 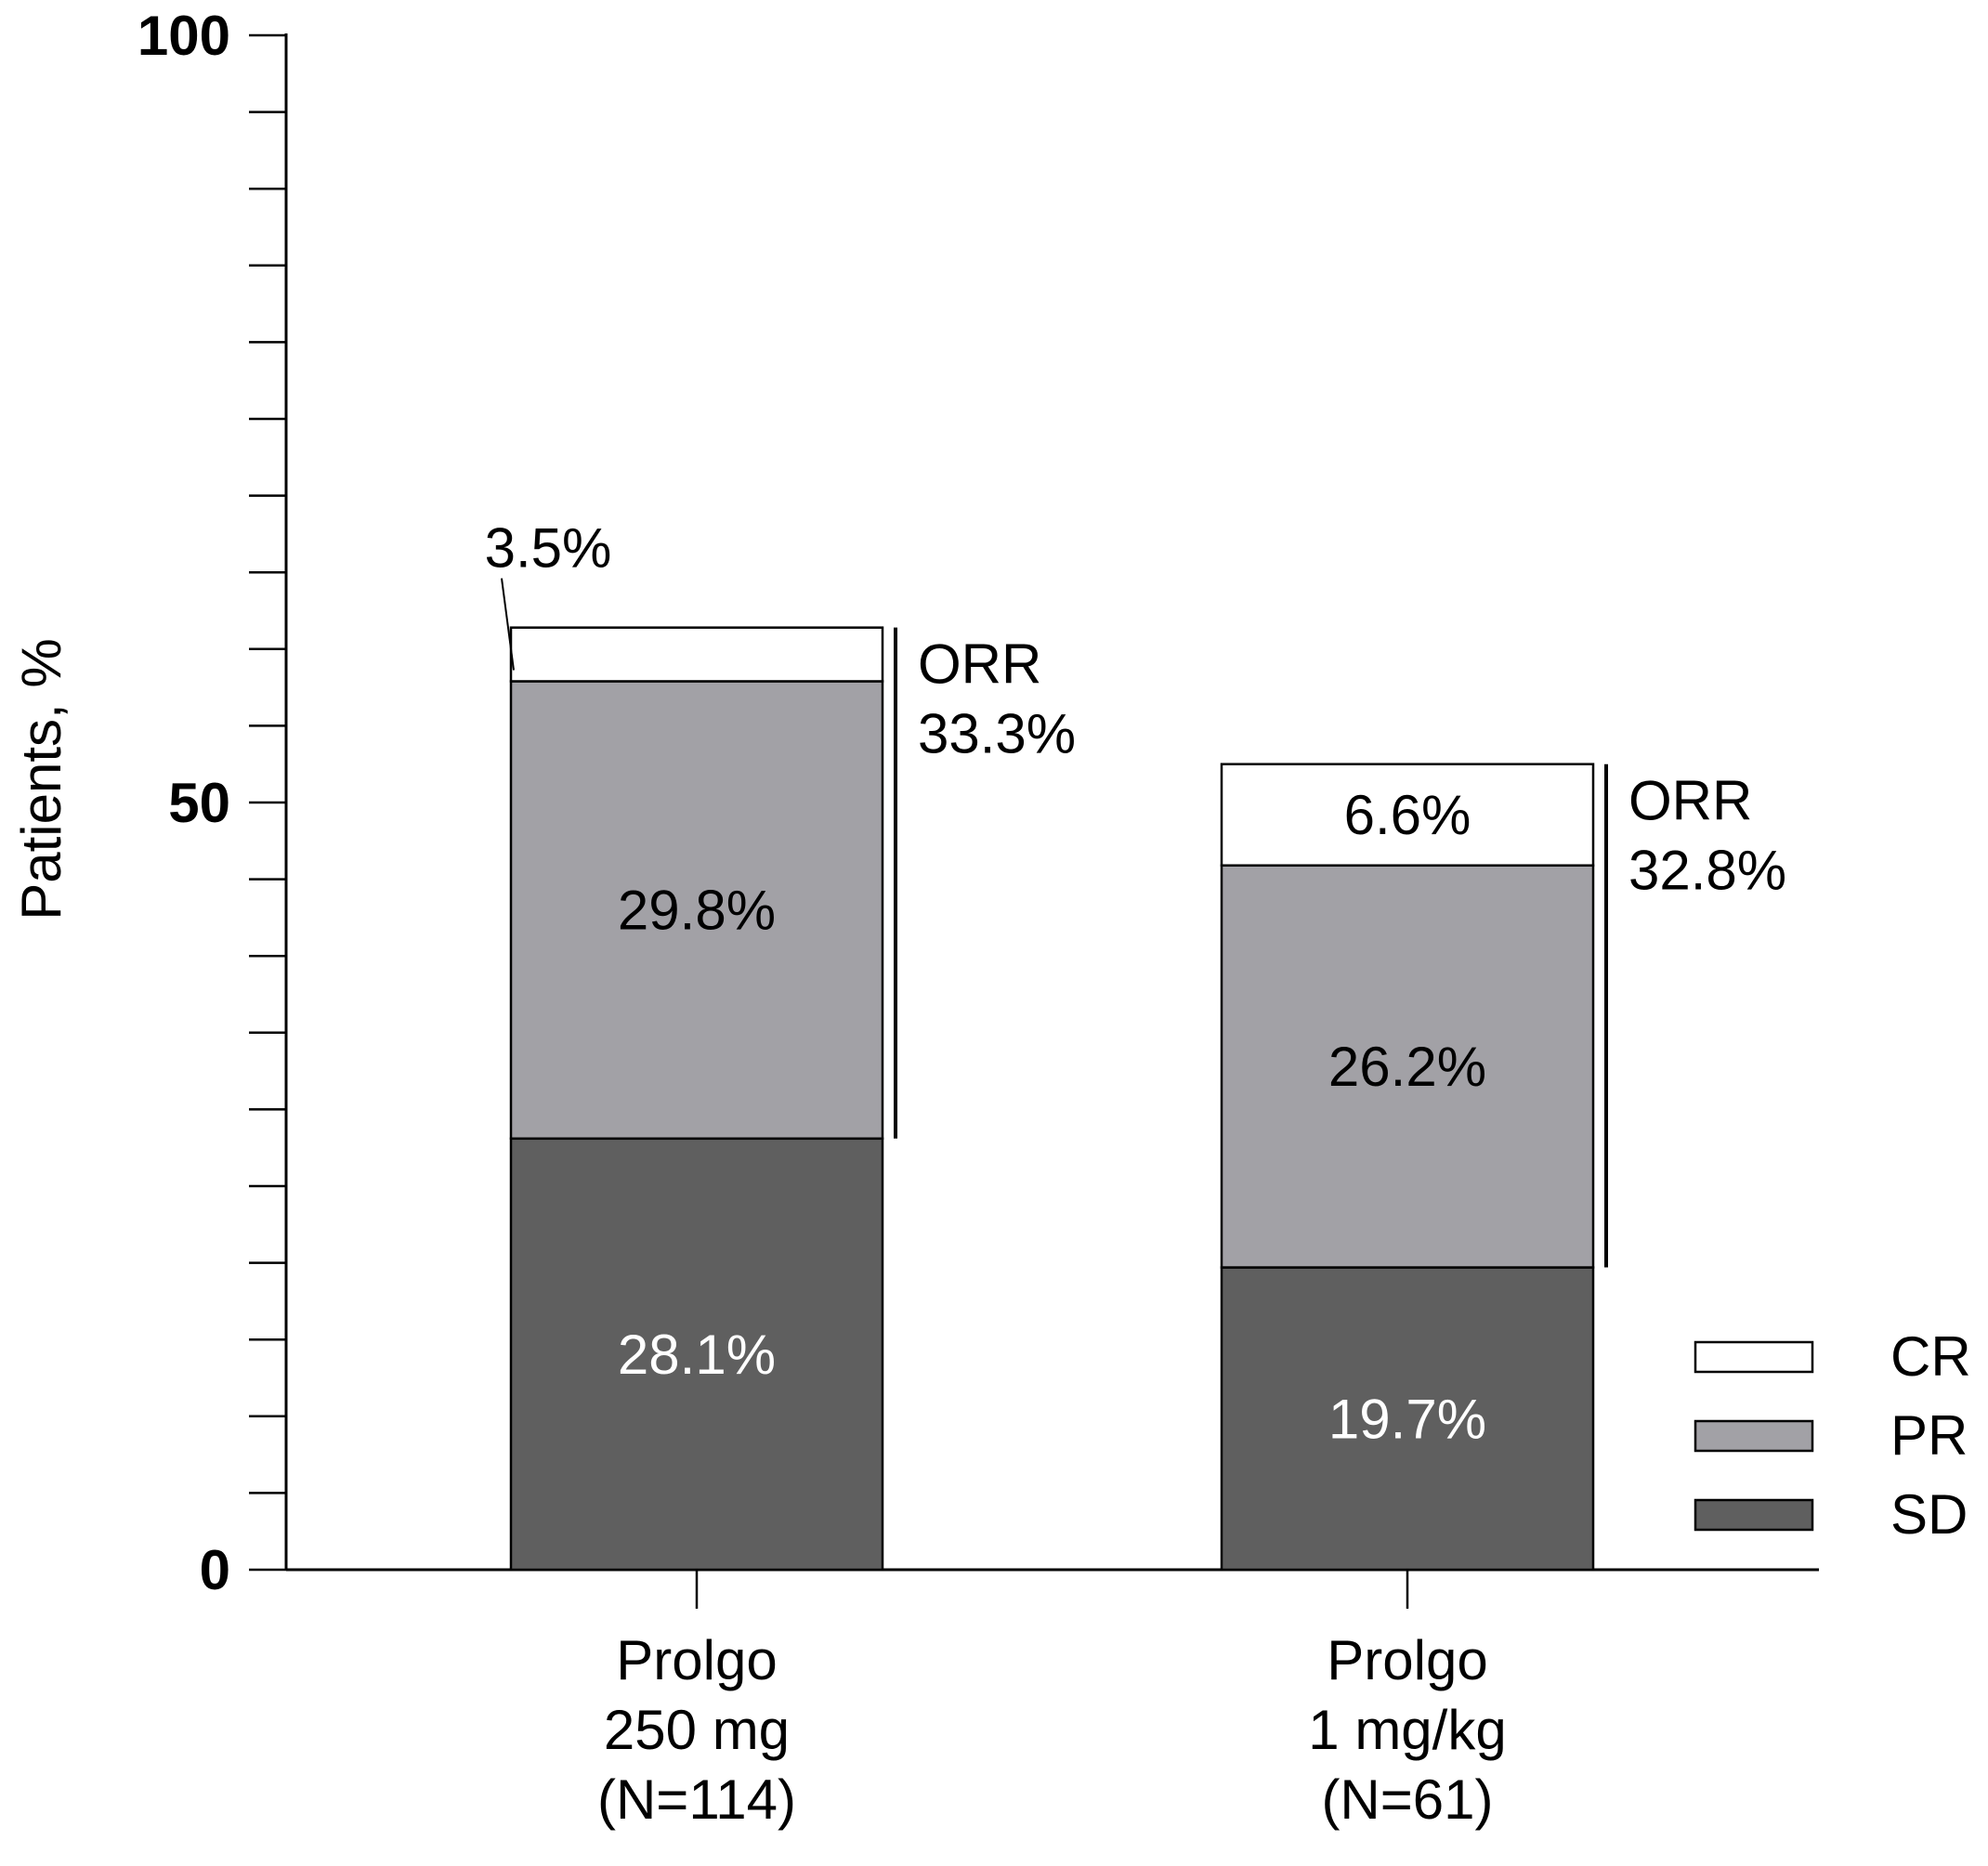 I want to click on y-tick-label: 0, so click(x=215, y=1570).